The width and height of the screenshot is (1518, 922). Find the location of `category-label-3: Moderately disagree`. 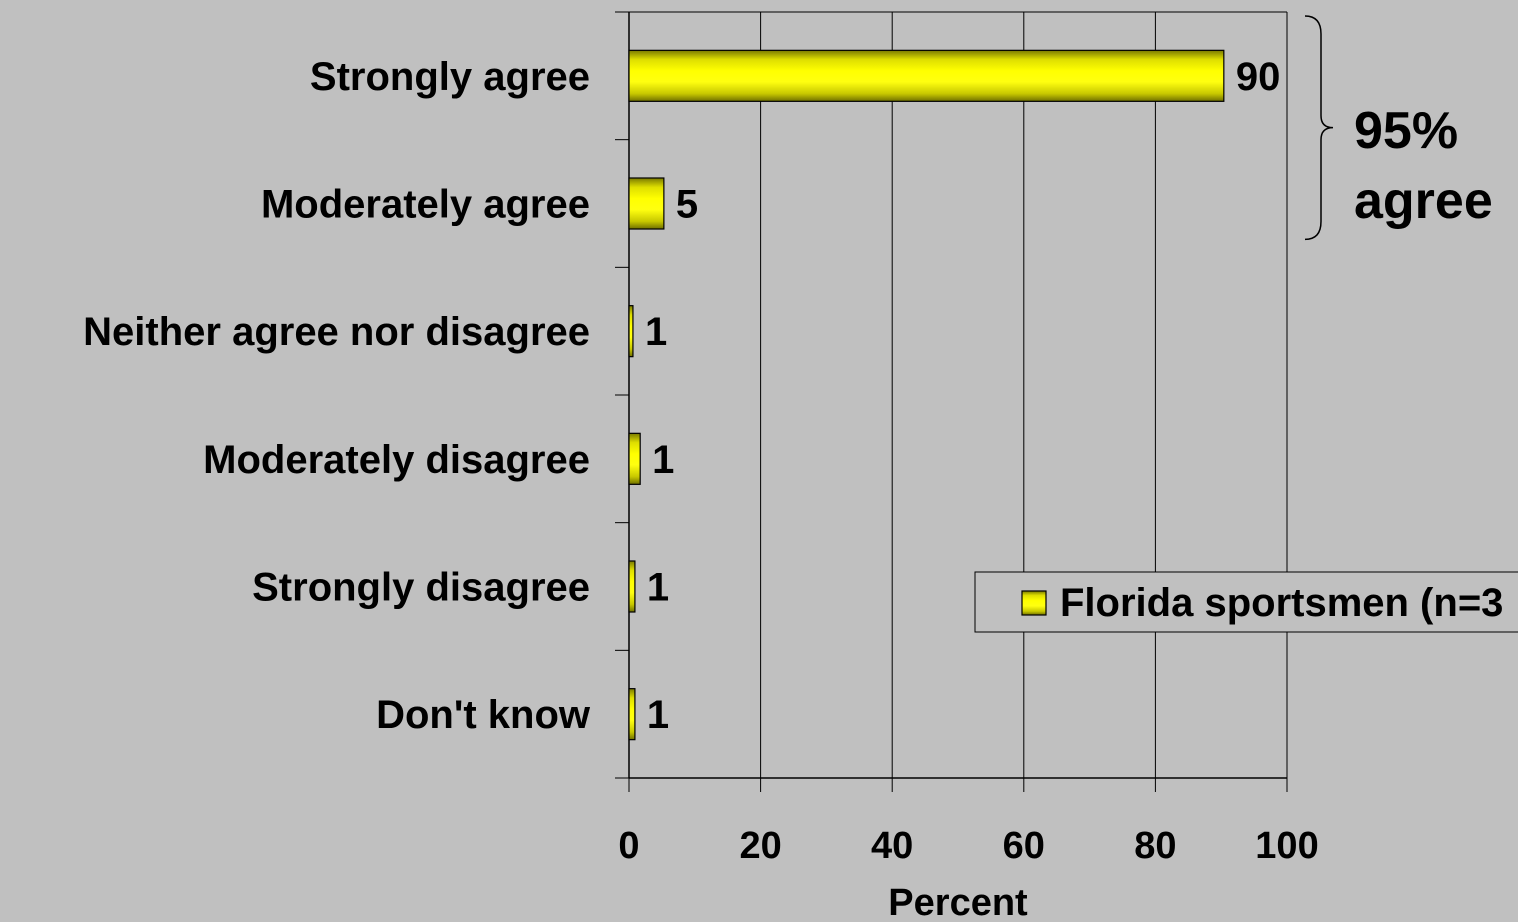

category-label-3: Moderately disagree is located at coordinates (396, 460).